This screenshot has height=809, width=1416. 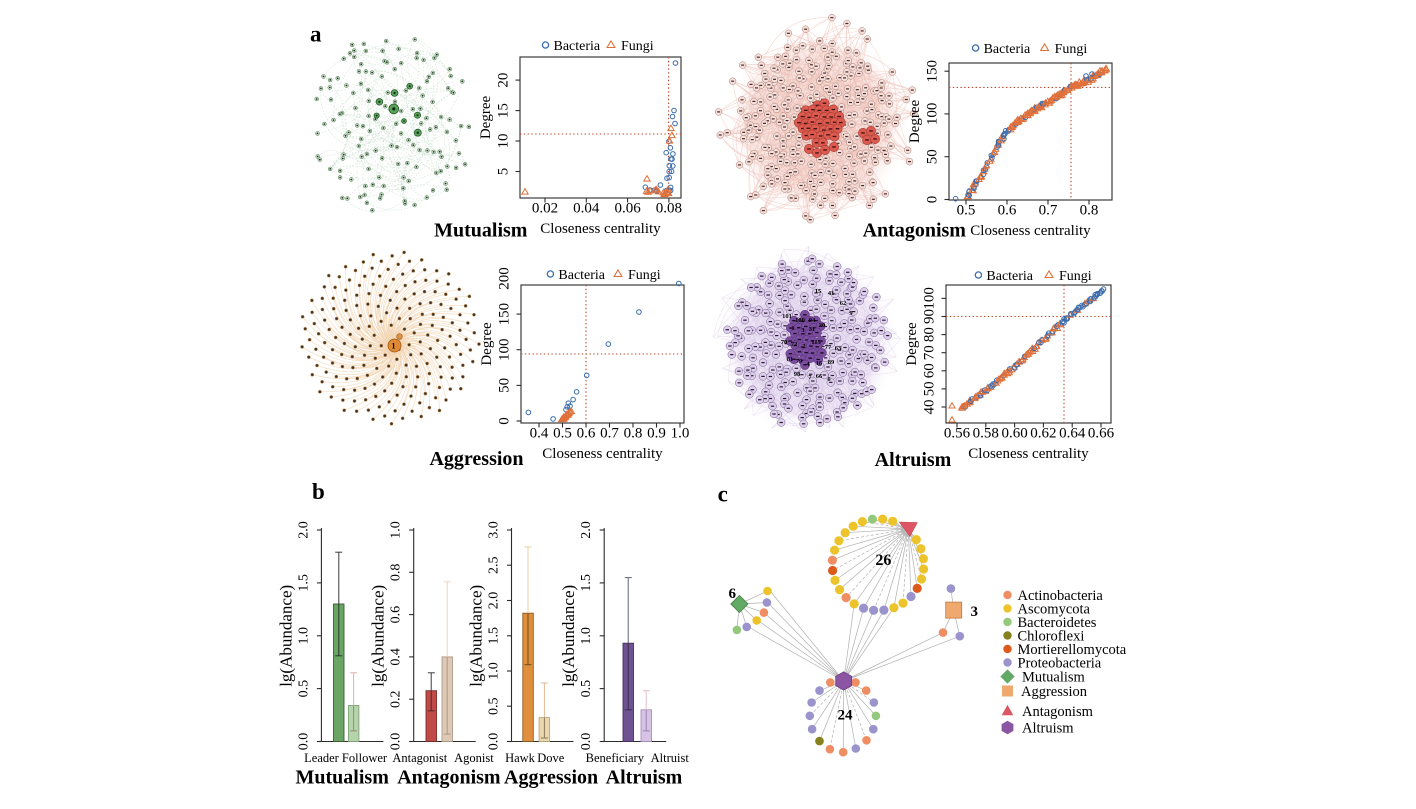 What do you see at coordinates (656, 434) in the screenshot?
I see `svg-text: 0.9` at bounding box center [656, 434].